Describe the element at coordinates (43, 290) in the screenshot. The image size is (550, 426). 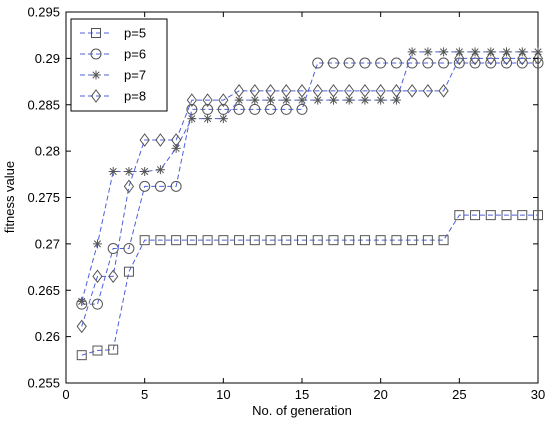
I see `y-tick-label: 0.265` at that location.